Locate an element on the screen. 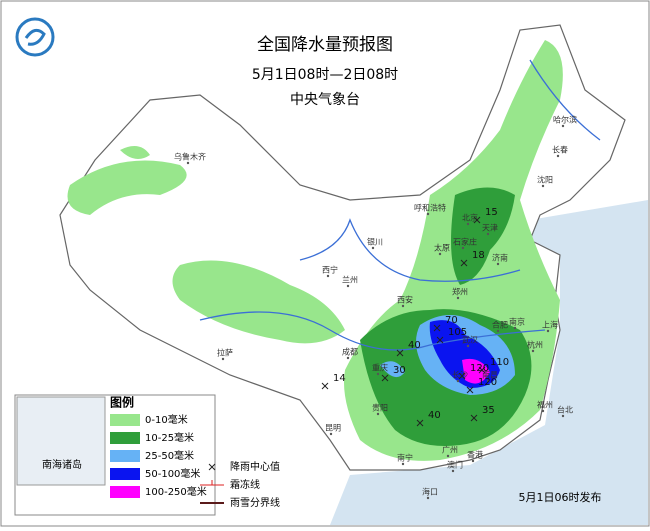  city-label: 广州 is located at coordinates (450, 450).